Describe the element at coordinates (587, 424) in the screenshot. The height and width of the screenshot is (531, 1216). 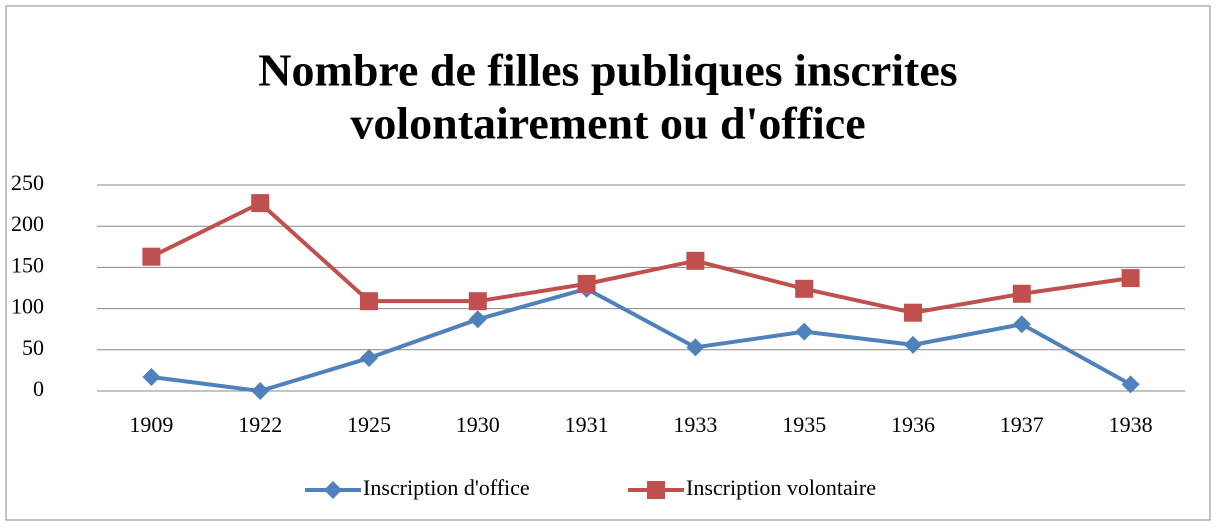
I see `x-tick-label: 1931` at that location.